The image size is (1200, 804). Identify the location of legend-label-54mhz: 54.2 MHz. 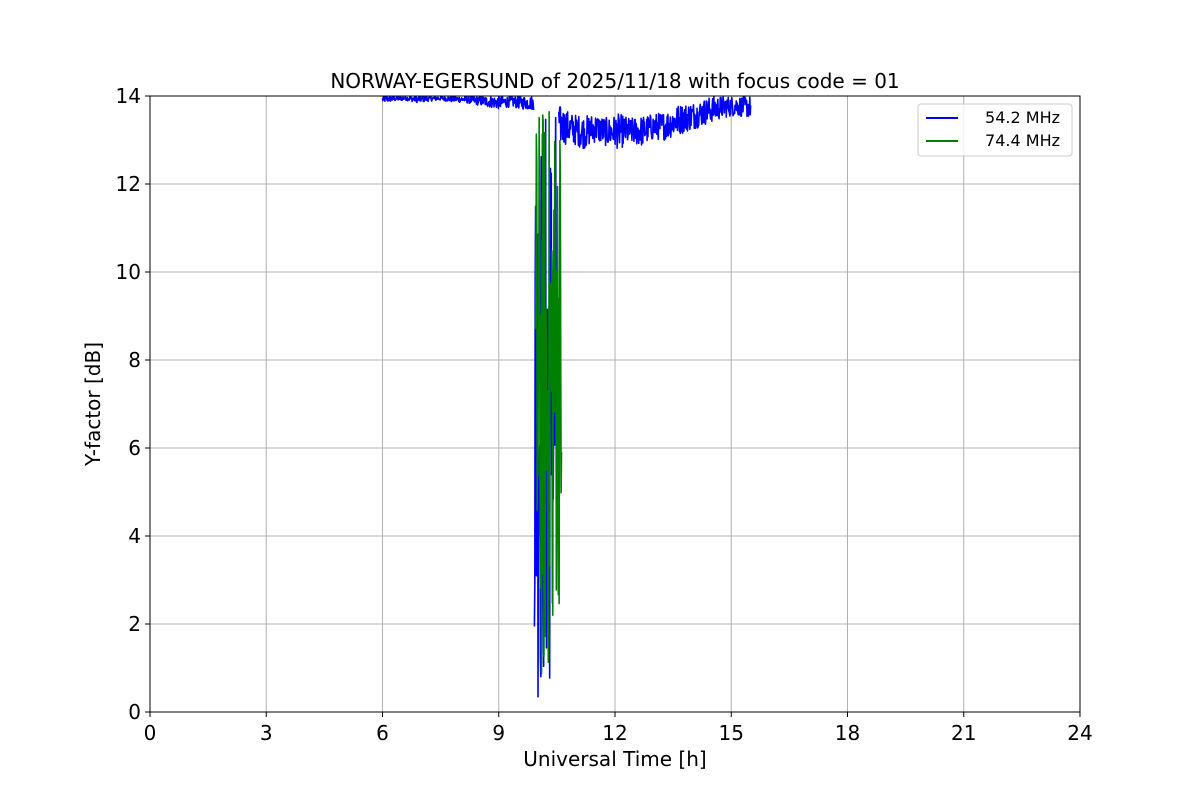
(1022, 117).